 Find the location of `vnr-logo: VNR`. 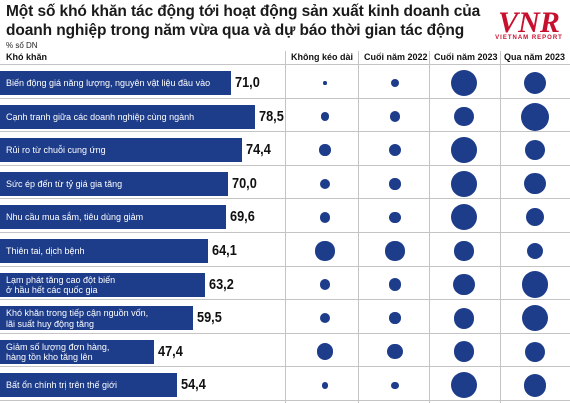

vnr-logo: VNR is located at coordinates (529, 22).